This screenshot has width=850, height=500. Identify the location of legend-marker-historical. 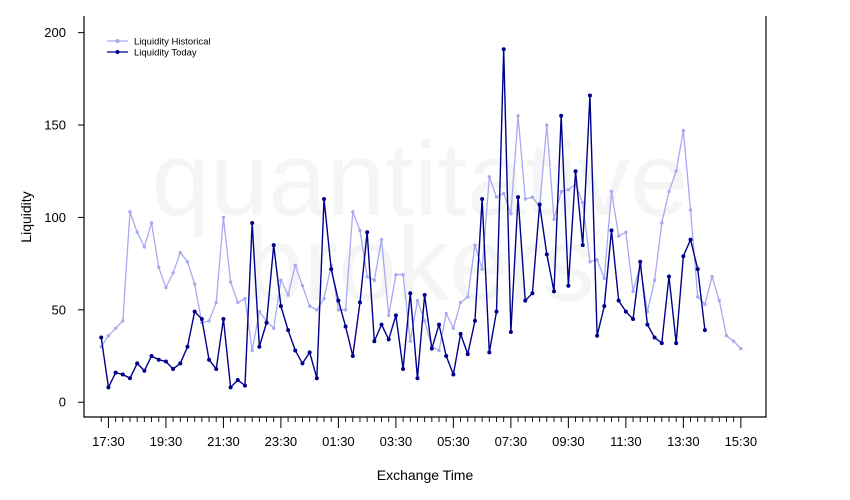
(117, 41).